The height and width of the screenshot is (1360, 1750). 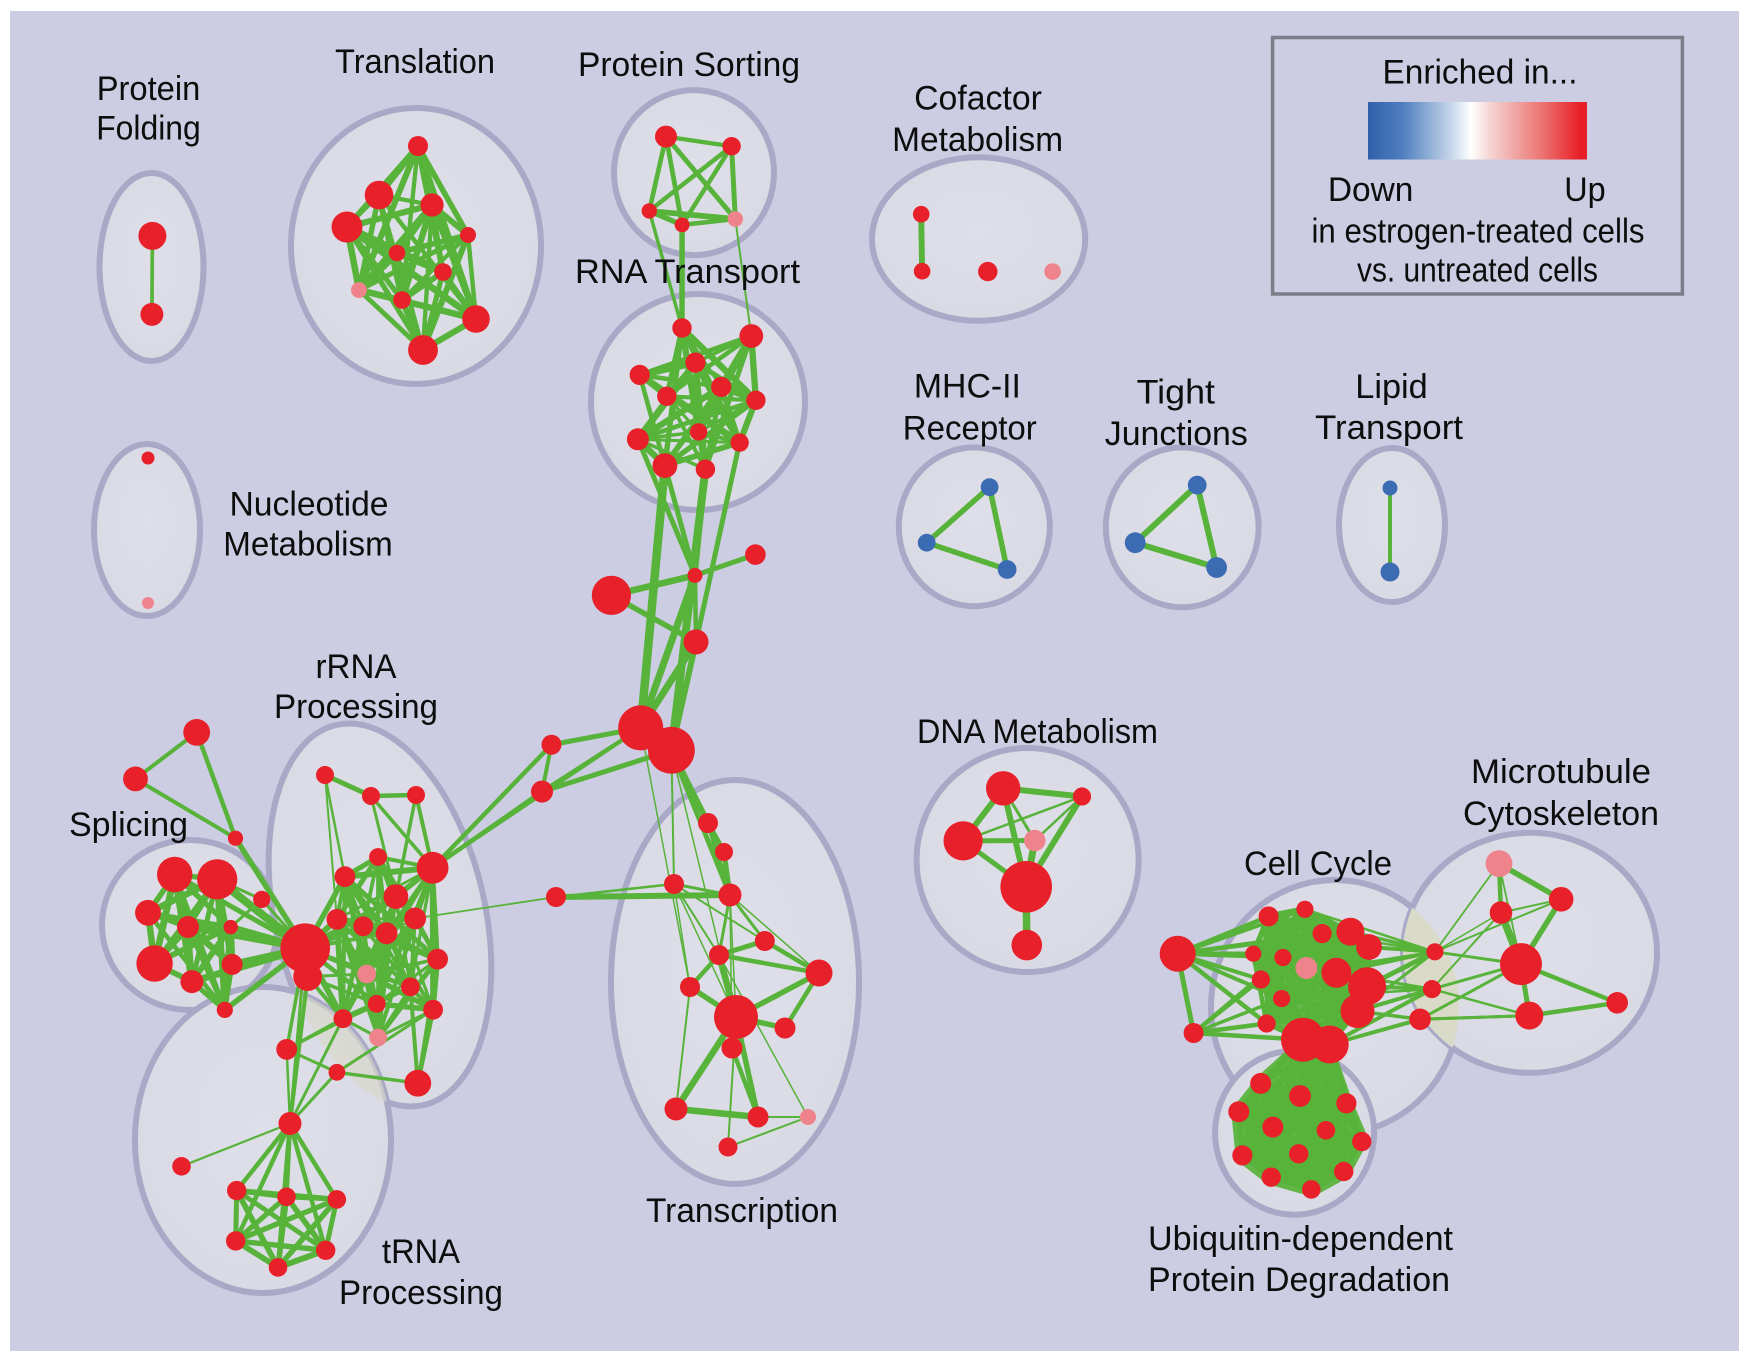 What do you see at coordinates (970, 428) in the screenshot?
I see `svg-text: Receptor` at bounding box center [970, 428].